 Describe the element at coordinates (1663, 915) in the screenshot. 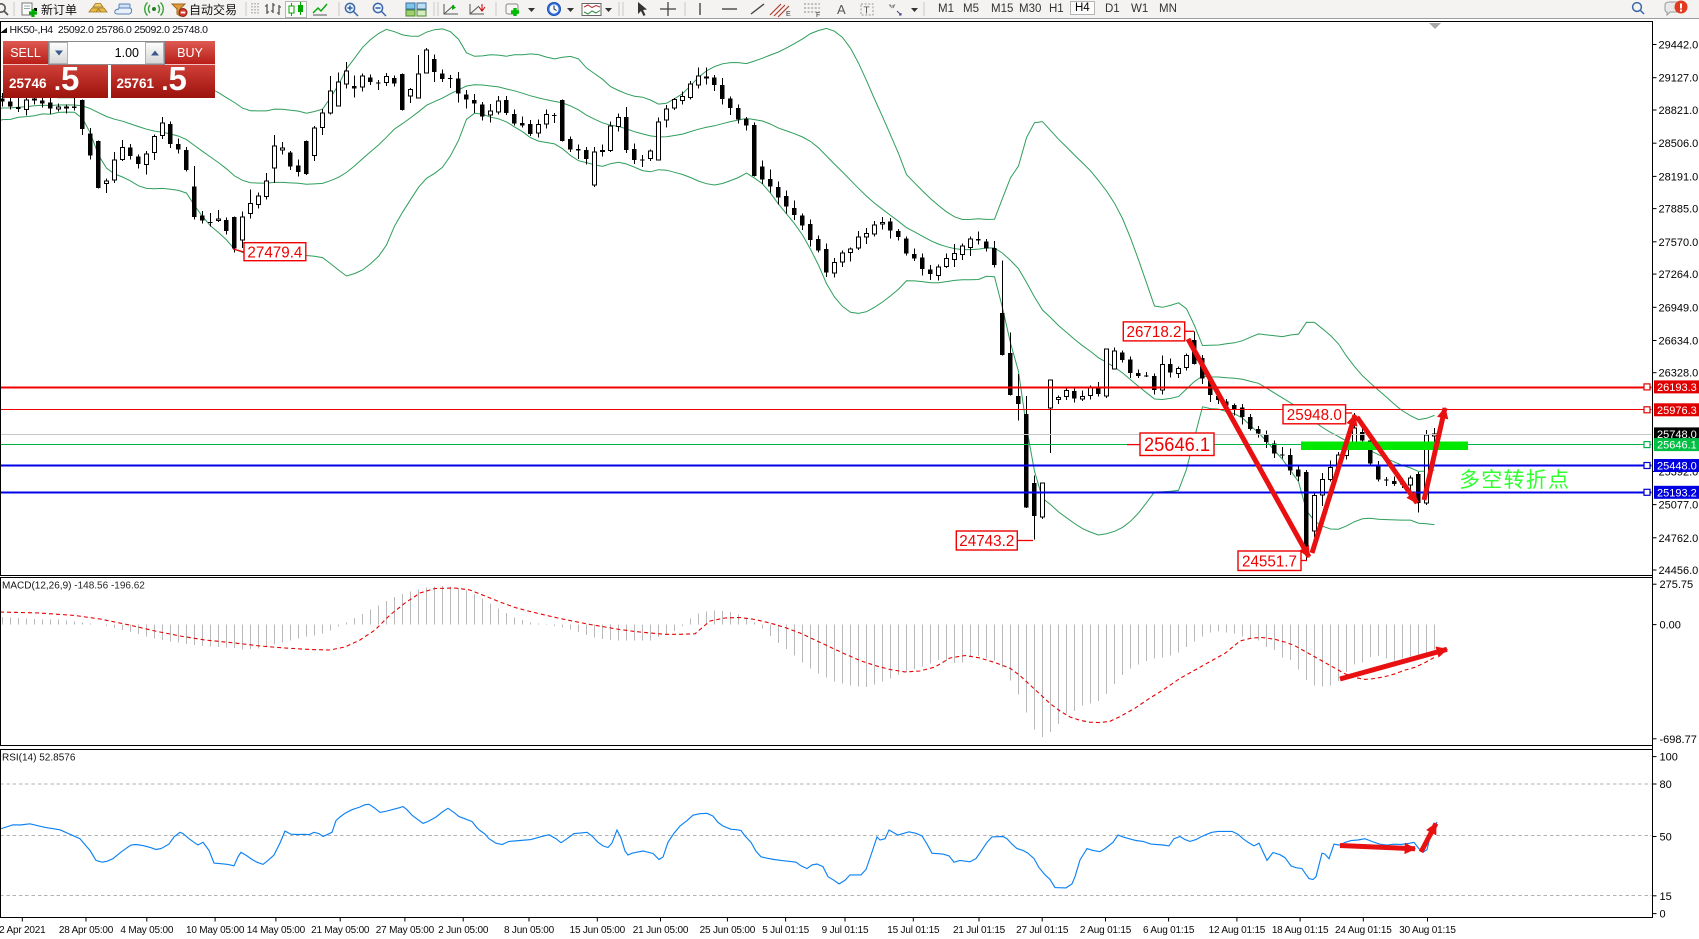

I see `svg-text: 0` at that location.